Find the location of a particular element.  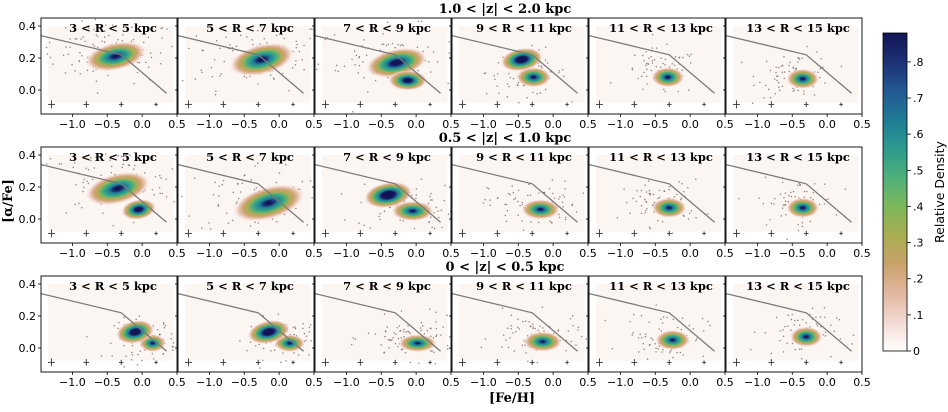

x-tick-label: 0.5 is located at coordinates (451, 124).